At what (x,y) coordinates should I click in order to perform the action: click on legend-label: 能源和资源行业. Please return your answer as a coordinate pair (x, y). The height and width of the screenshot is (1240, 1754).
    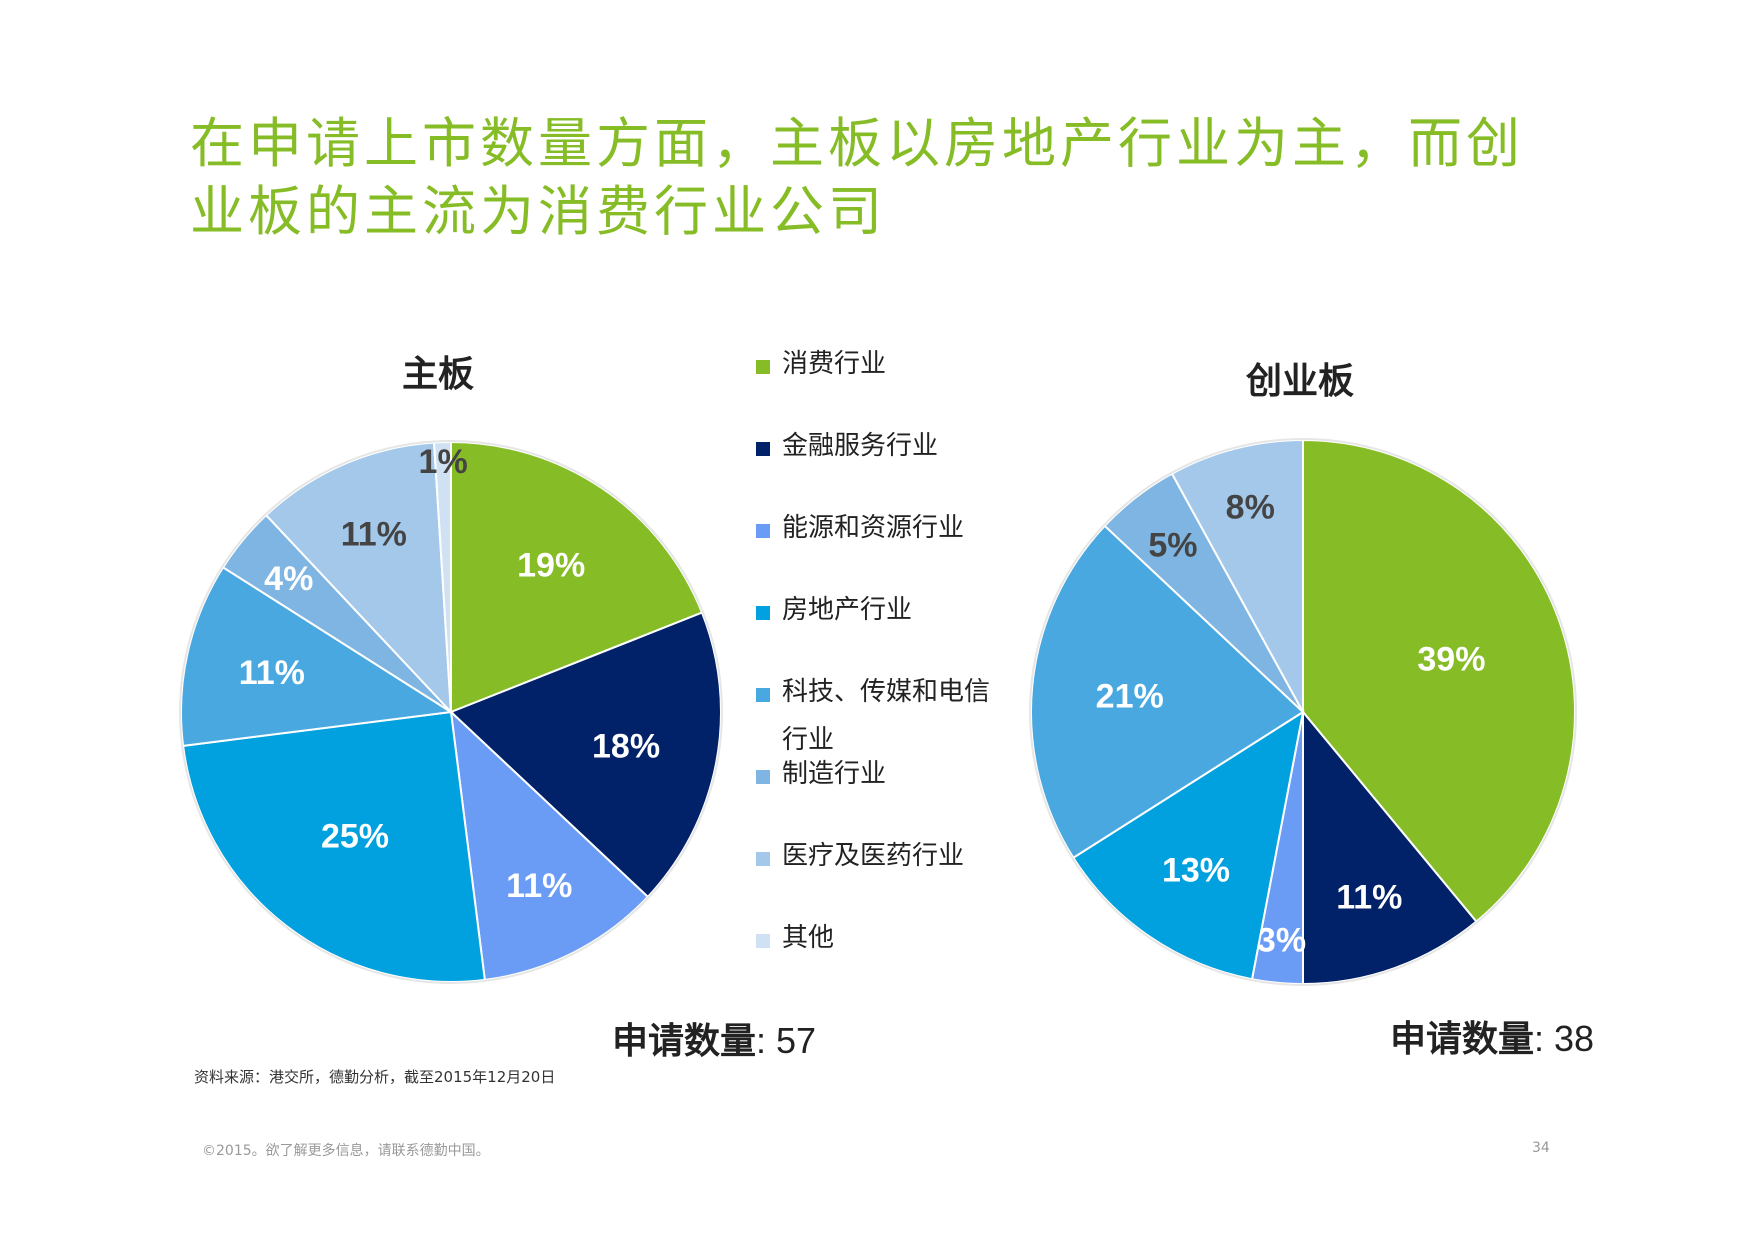
    Looking at the image, I should click on (873, 528).